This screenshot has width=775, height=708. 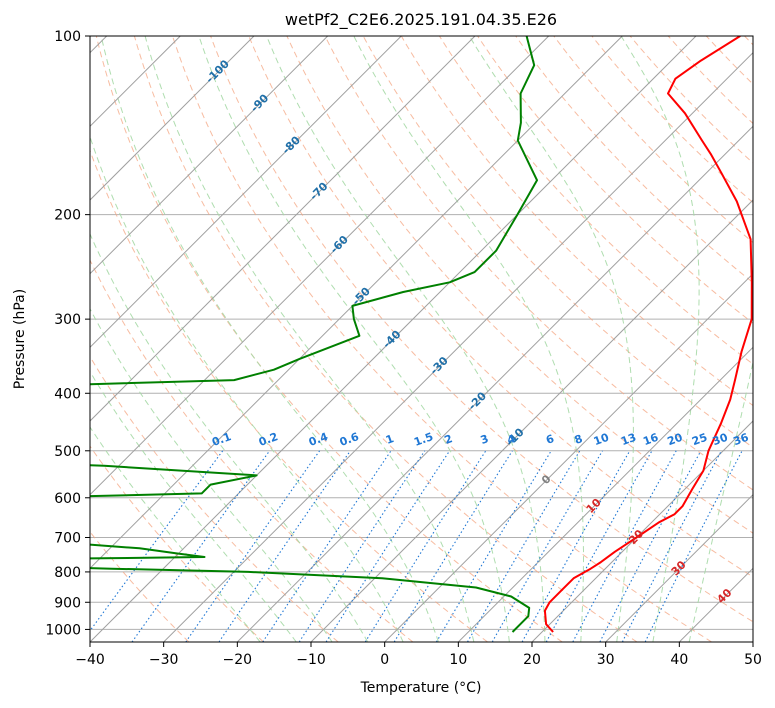 I want to click on mixing-ratio-label: 3, so click(x=485, y=439).